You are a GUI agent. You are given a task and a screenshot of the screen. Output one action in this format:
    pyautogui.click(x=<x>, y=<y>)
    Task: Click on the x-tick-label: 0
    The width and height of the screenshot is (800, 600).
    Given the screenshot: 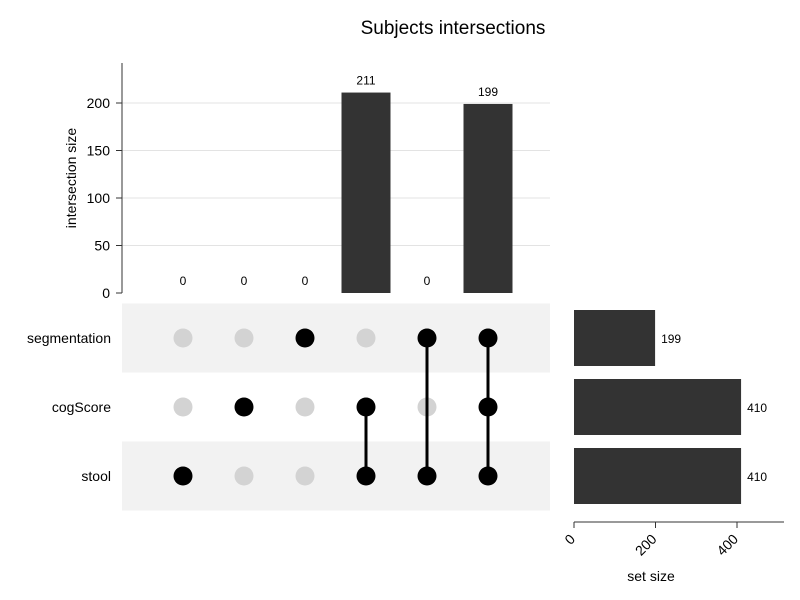 What is the action you would take?
    pyautogui.click(x=569, y=539)
    